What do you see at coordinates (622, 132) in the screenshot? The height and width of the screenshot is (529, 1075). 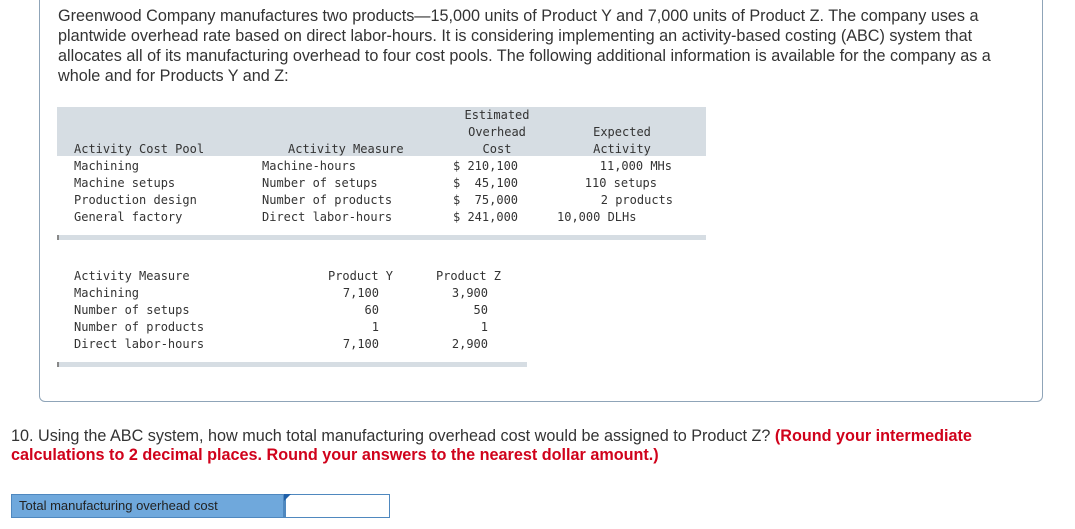 I see `header-activity-line1: Expected` at bounding box center [622, 132].